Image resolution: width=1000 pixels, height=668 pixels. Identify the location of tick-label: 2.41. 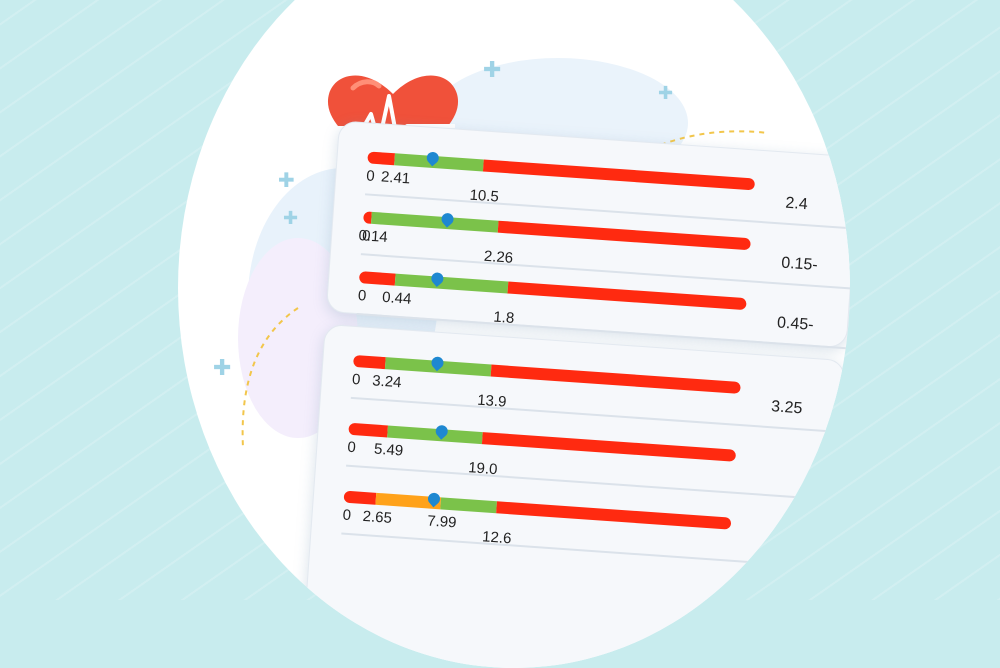
(395, 178).